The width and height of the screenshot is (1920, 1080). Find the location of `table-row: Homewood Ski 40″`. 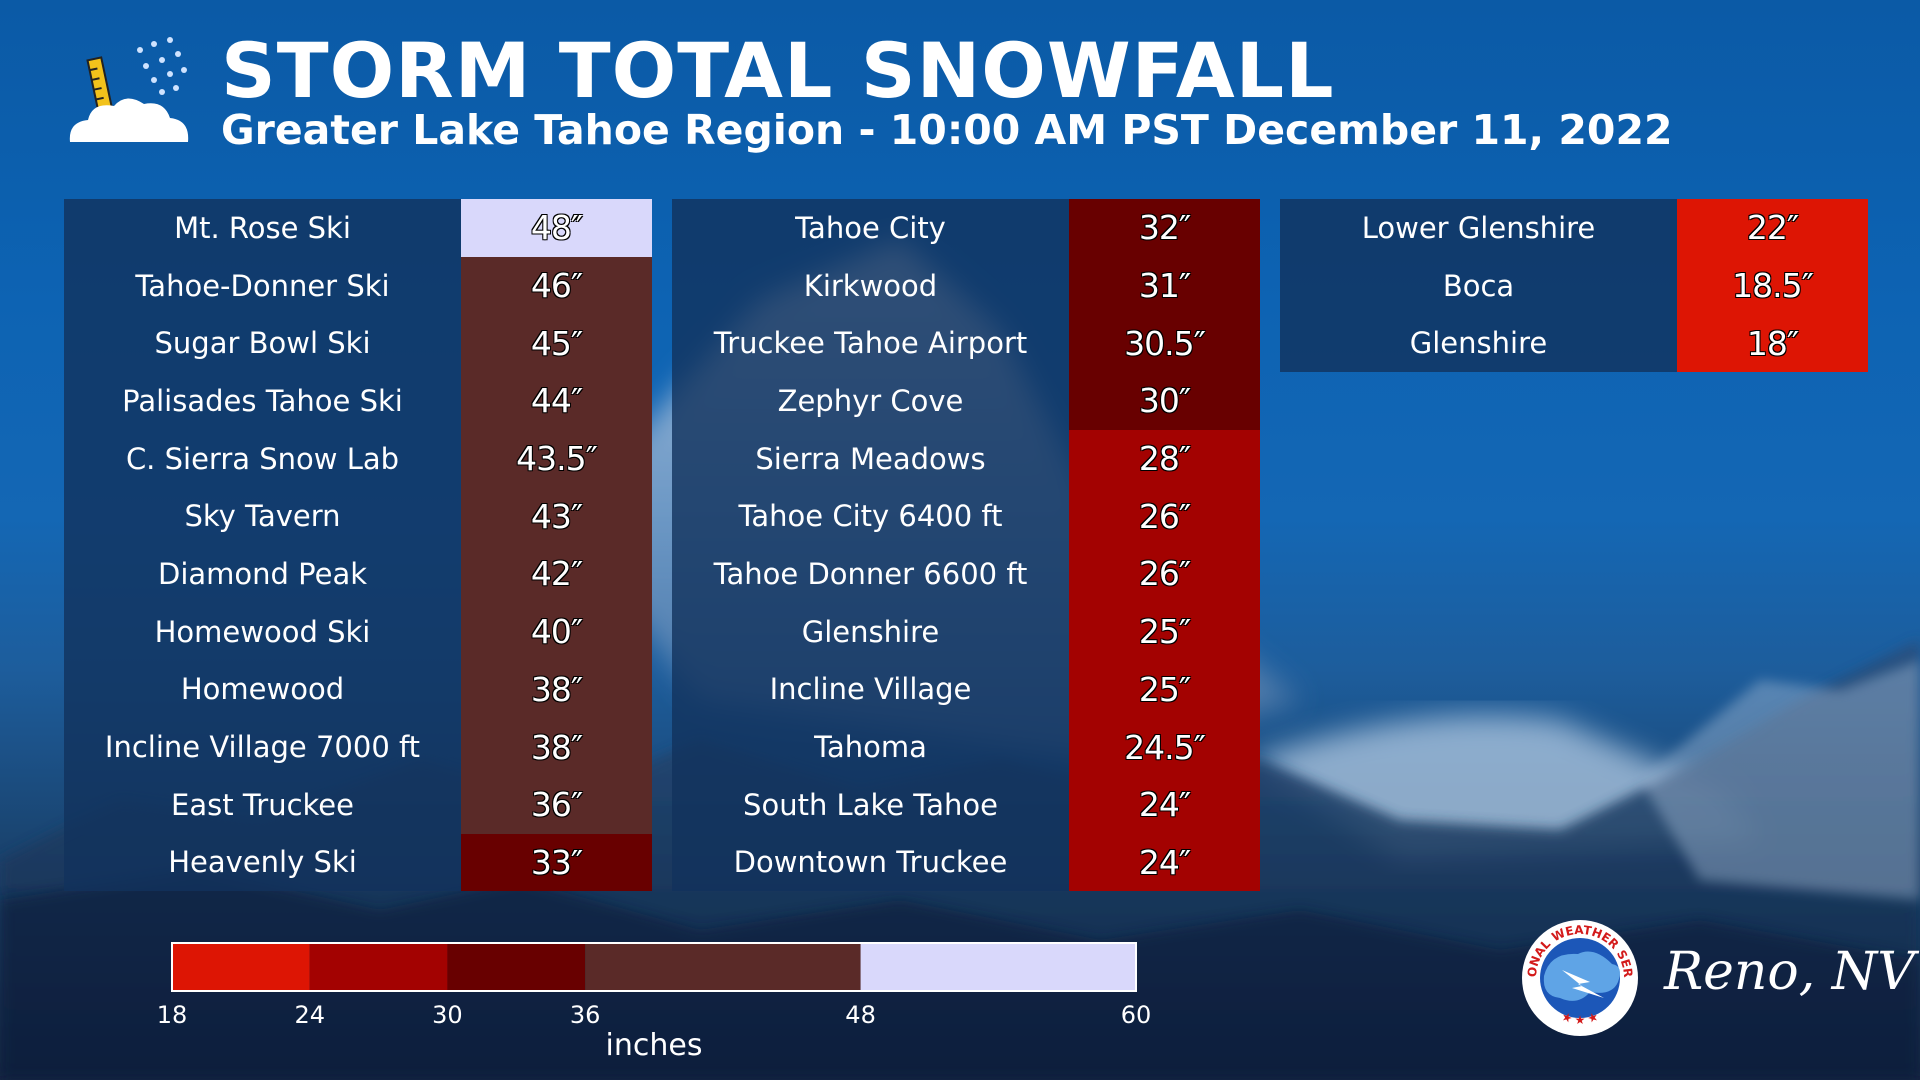

table-row: Homewood Ski 40″ is located at coordinates (358, 631).